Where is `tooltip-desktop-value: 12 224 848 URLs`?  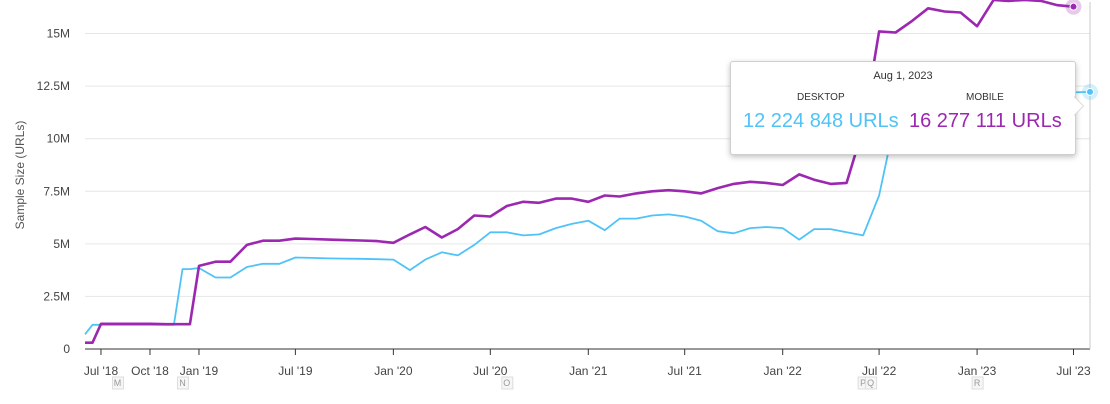
tooltip-desktop-value: 12 224 848 URLs is located at coordinates (821, 121).